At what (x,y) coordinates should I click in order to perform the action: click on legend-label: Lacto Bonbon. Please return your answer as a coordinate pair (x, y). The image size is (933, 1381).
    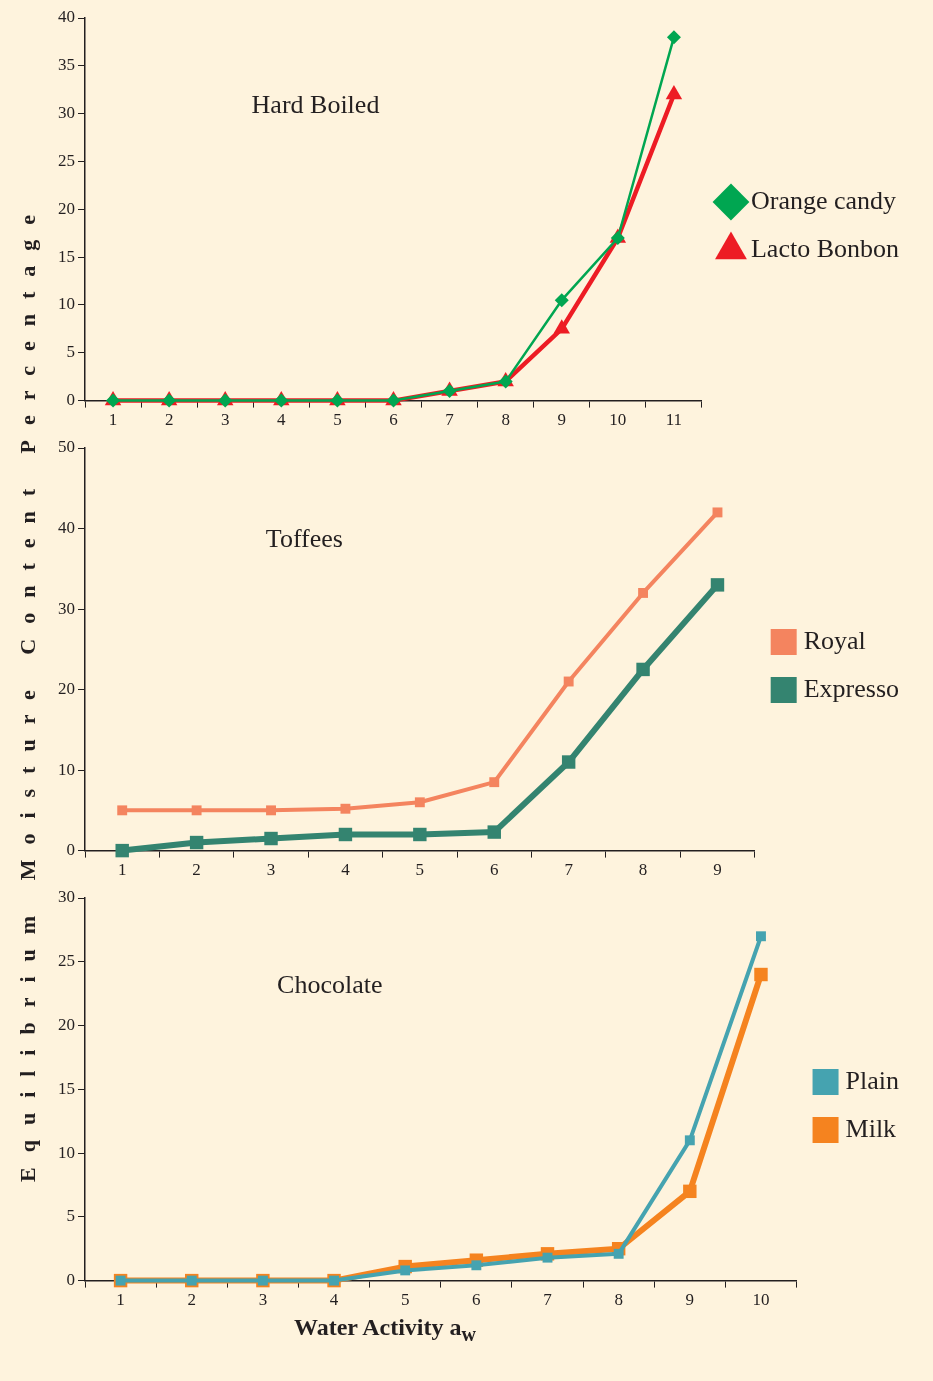
    Looking at the image, I should click on (824, 248).